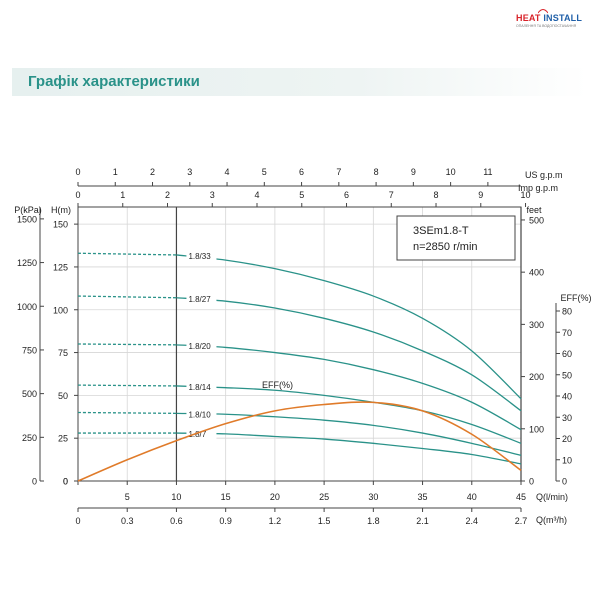 This screenshot has width=600, height=600. Describe the element at coordinates (567, 439) in the screenshot. I see `eff-axis-tick-label: 20` at that location.